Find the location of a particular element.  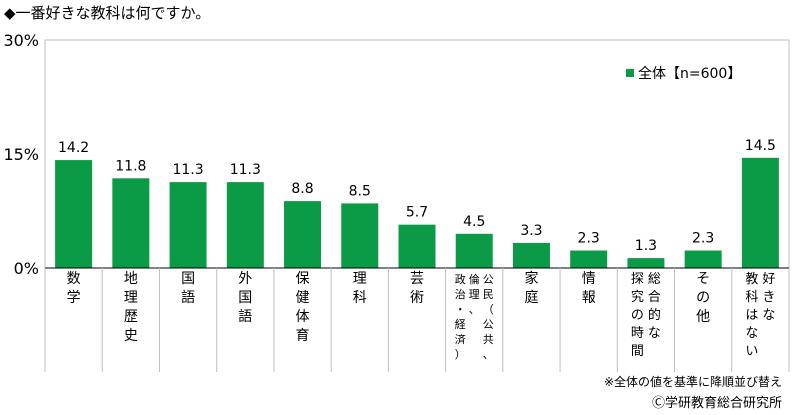

x-tick-label: そ is located at coordinates (703, 279).